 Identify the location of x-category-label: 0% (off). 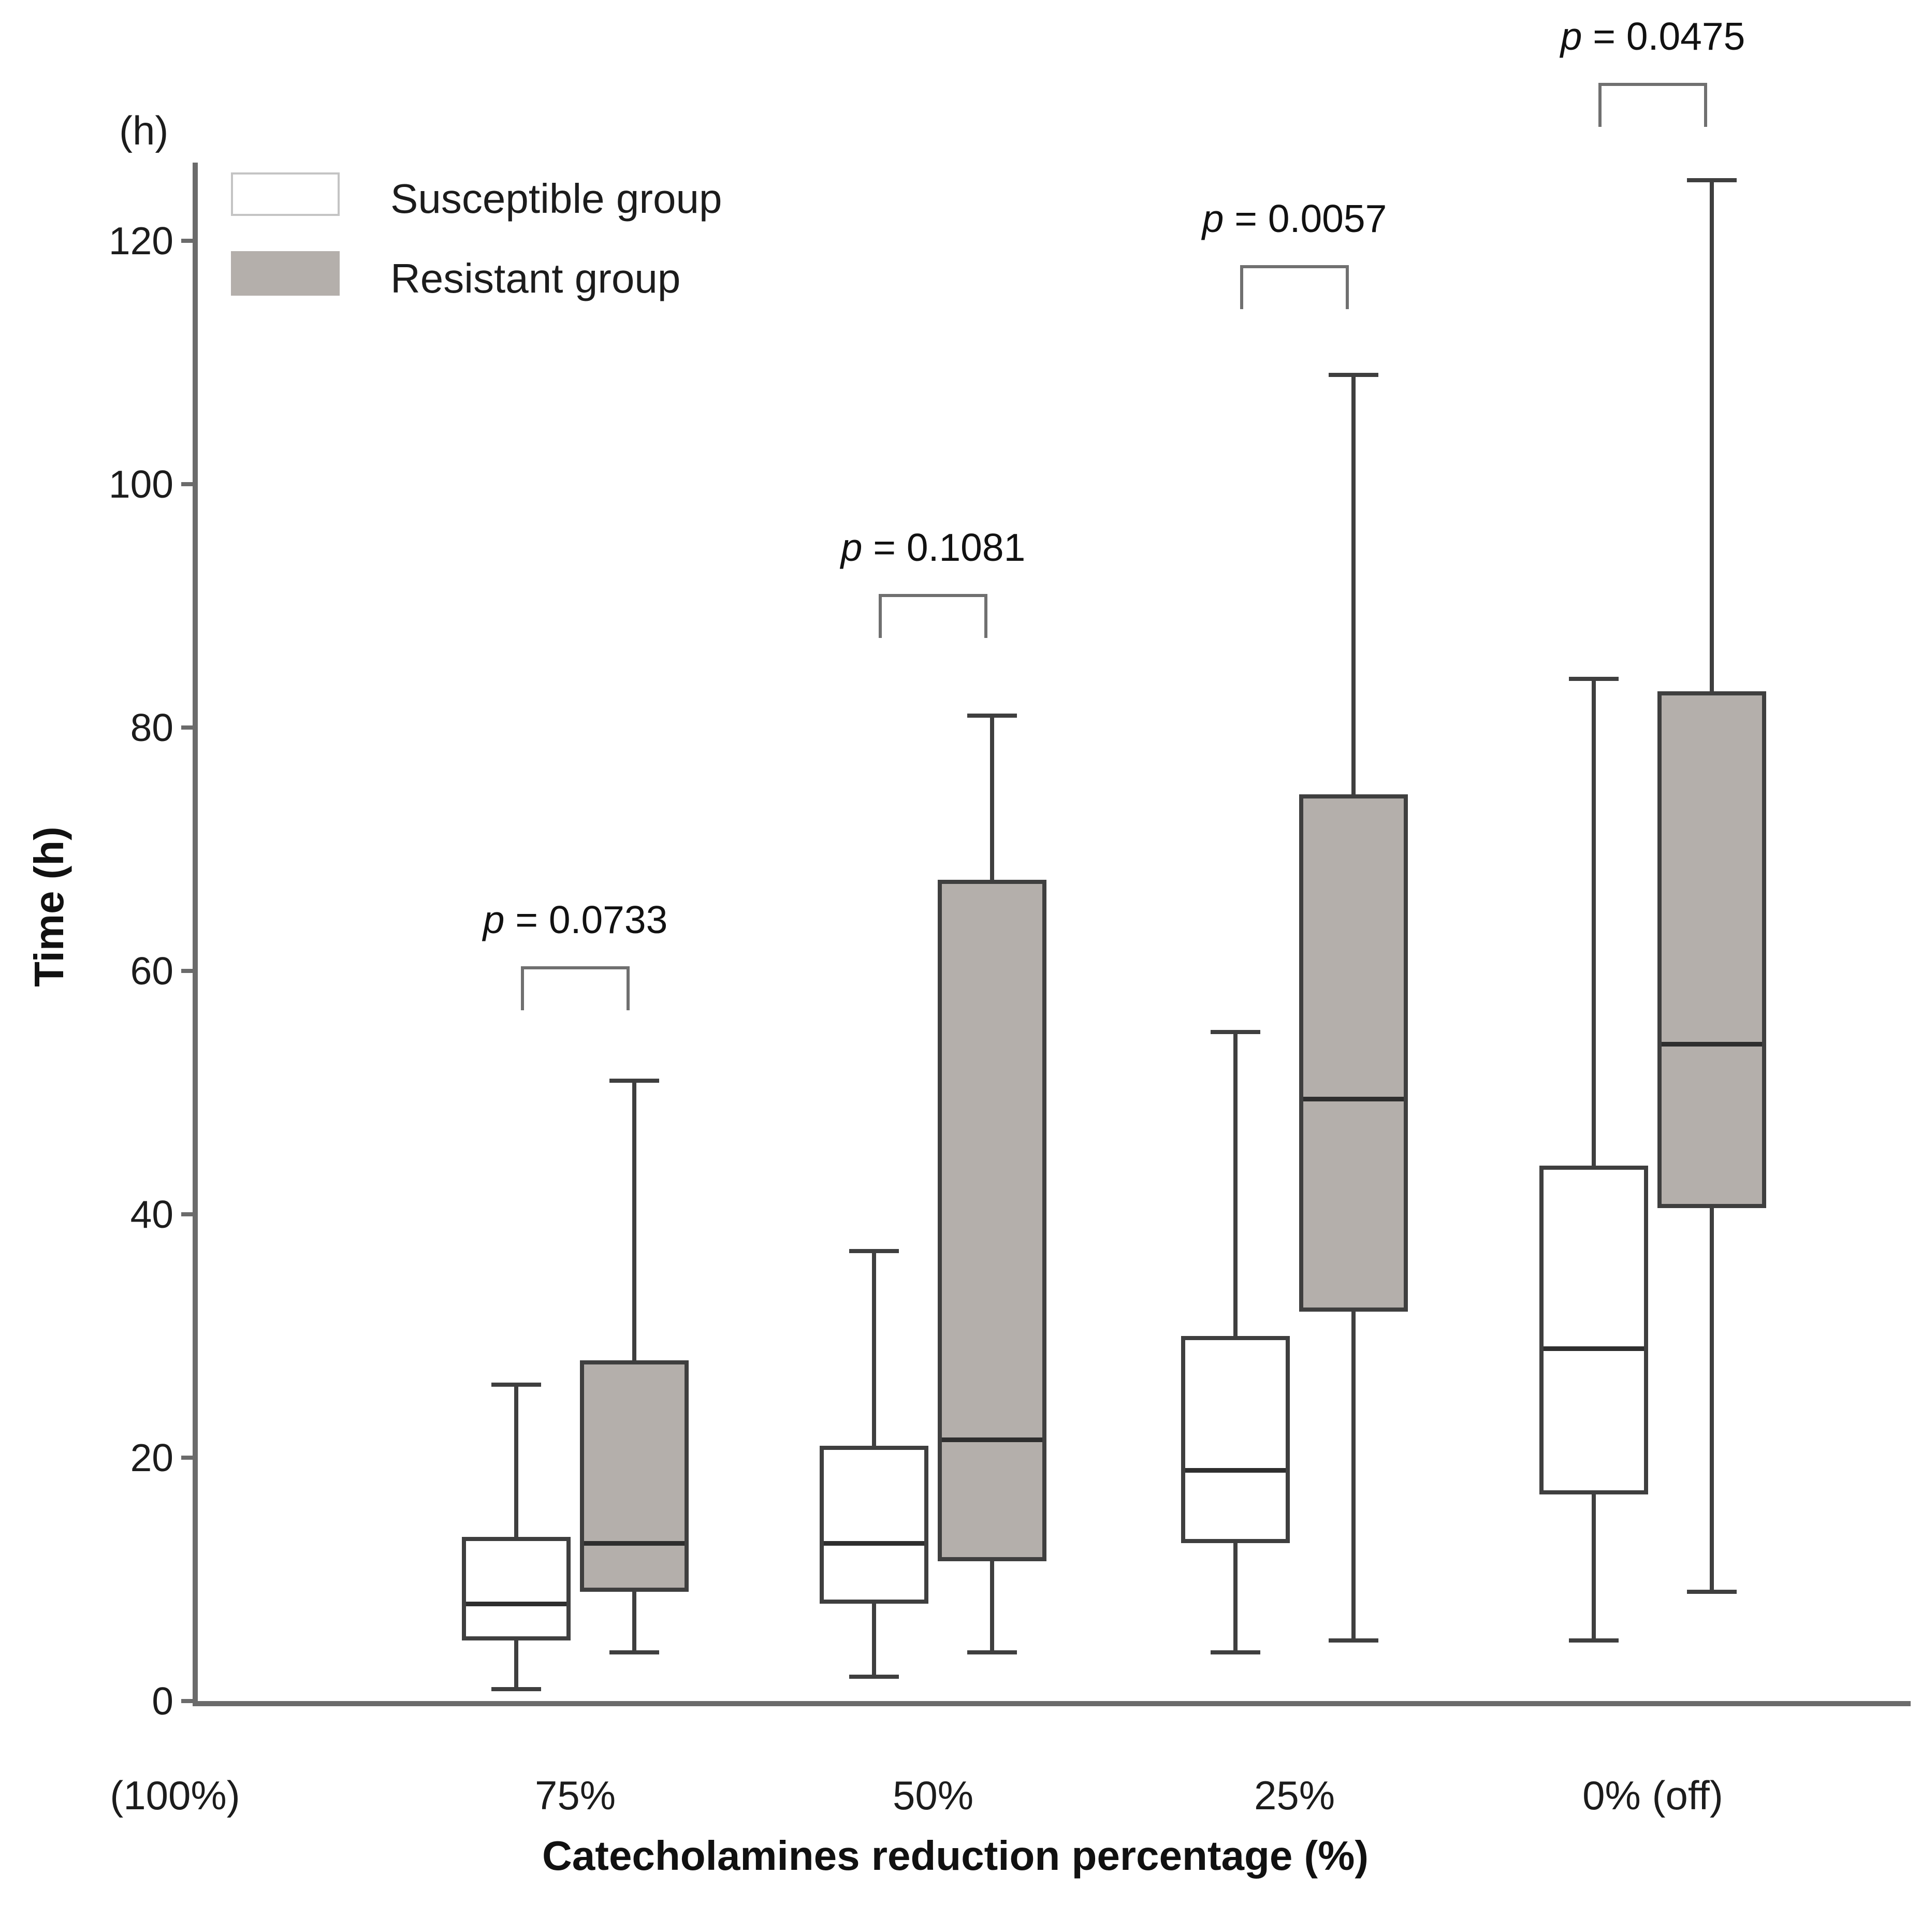
(1652, 1795).